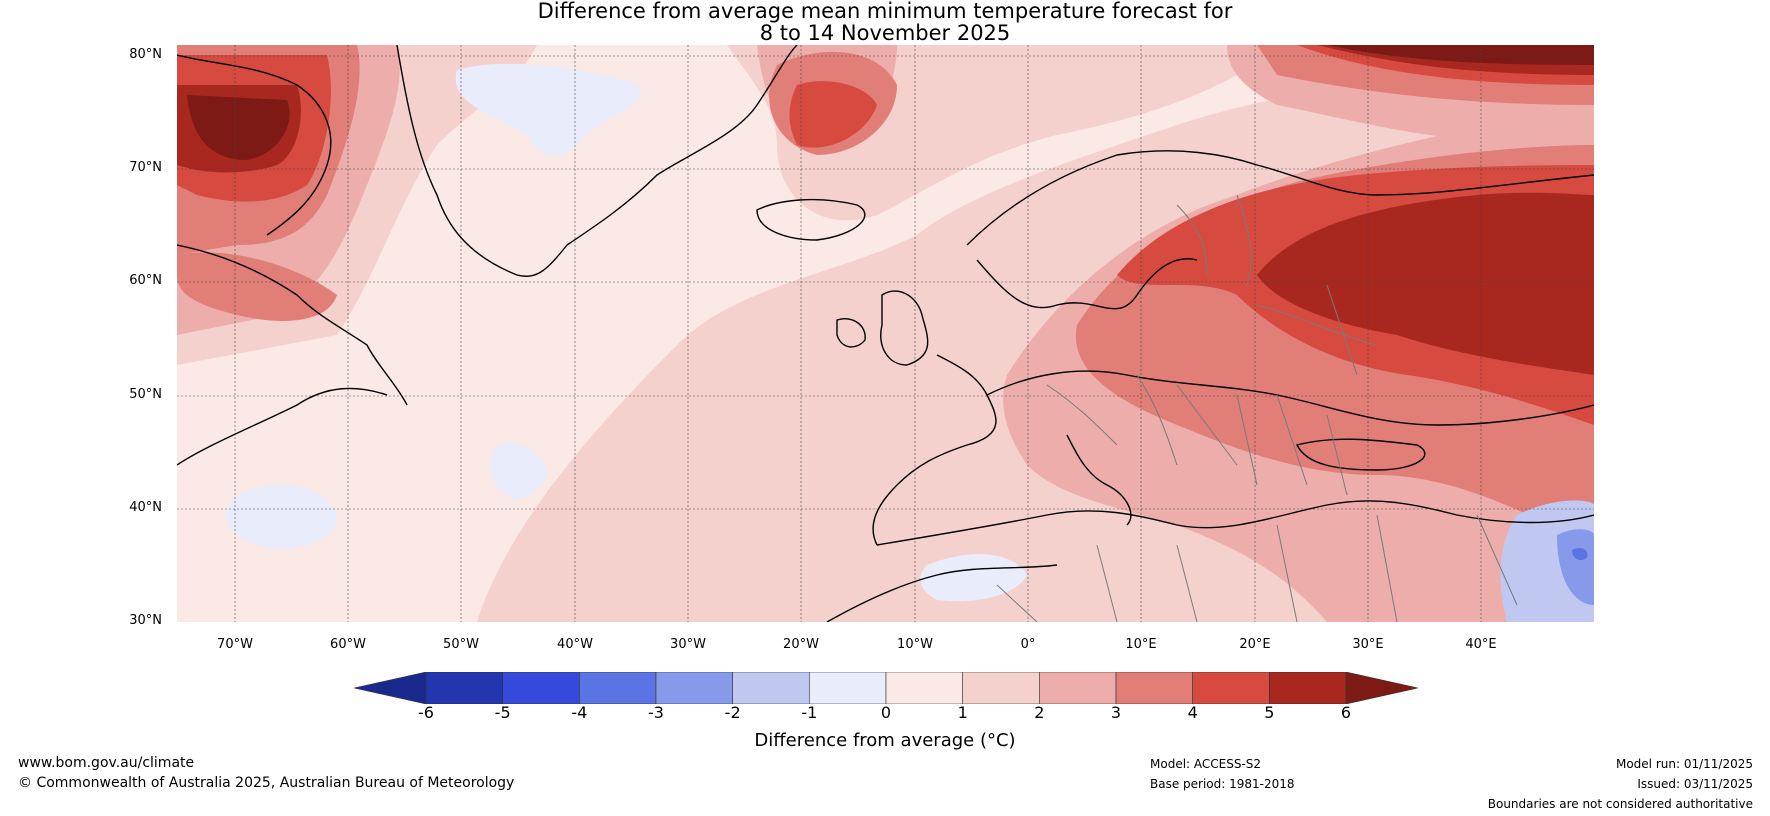 The width and height of the screenshot is (1770, 816). I want to click on colorbar-tick-label: -4, so click(579, 712).